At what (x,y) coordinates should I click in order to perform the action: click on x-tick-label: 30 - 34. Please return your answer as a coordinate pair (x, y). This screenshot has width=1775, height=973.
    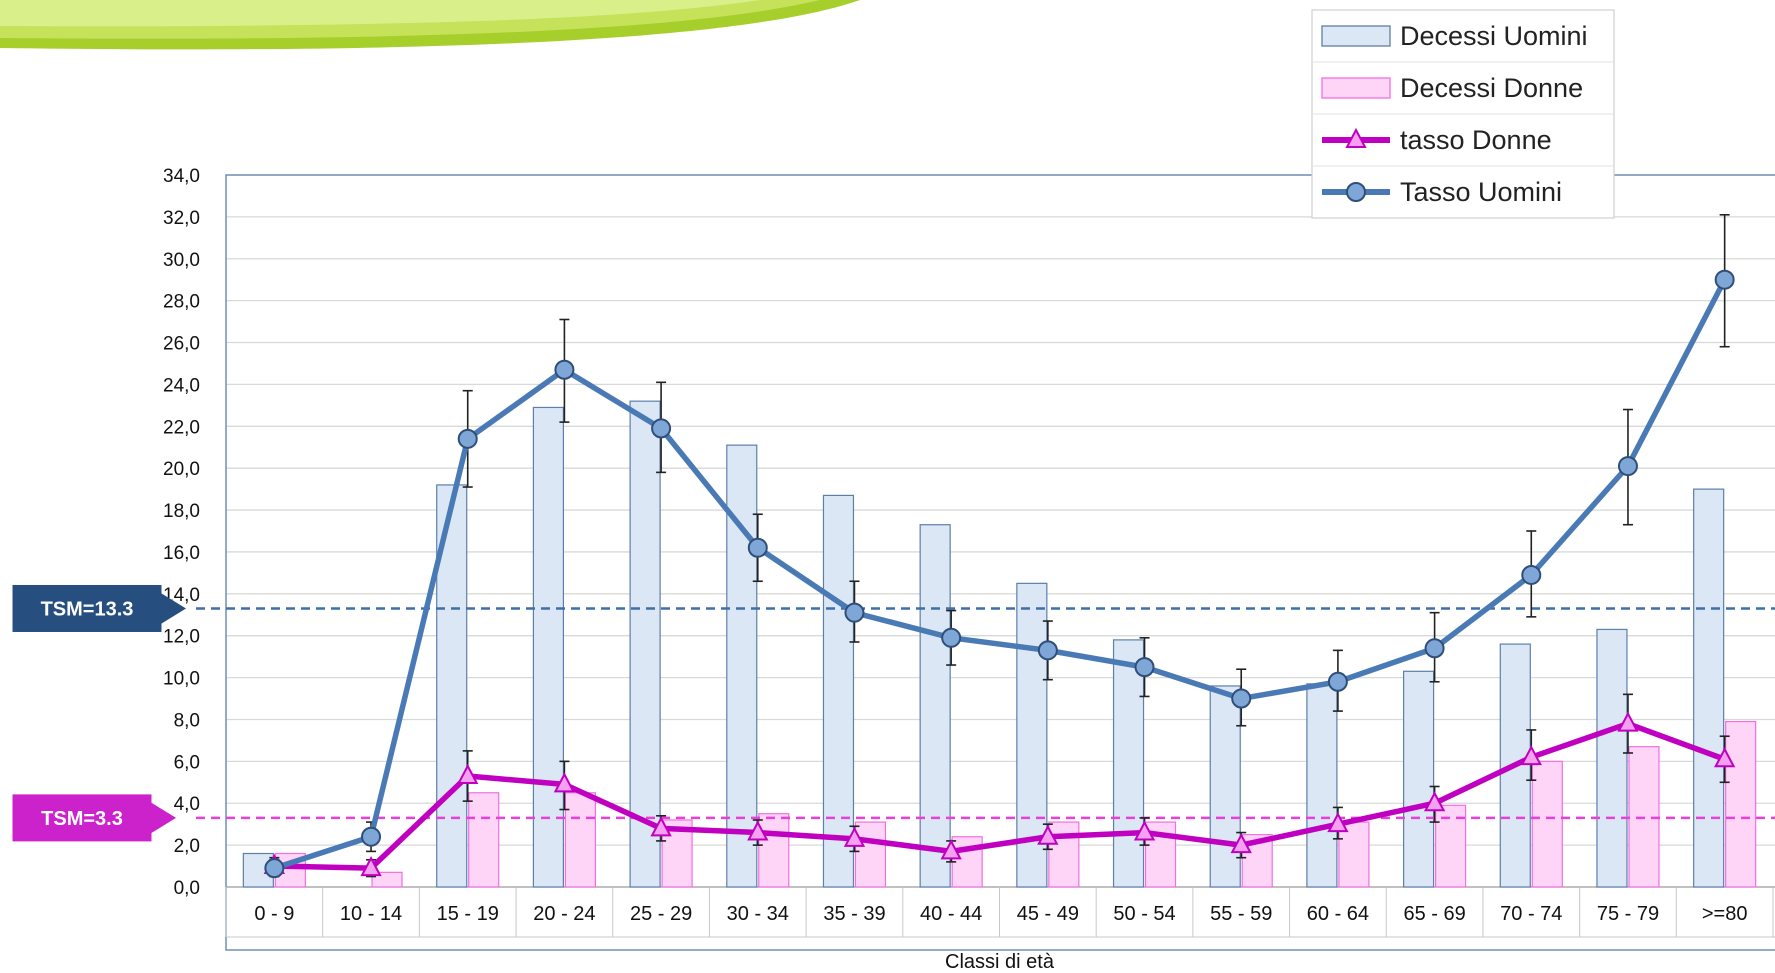
    Looking at the image, I should click on (758, 914).